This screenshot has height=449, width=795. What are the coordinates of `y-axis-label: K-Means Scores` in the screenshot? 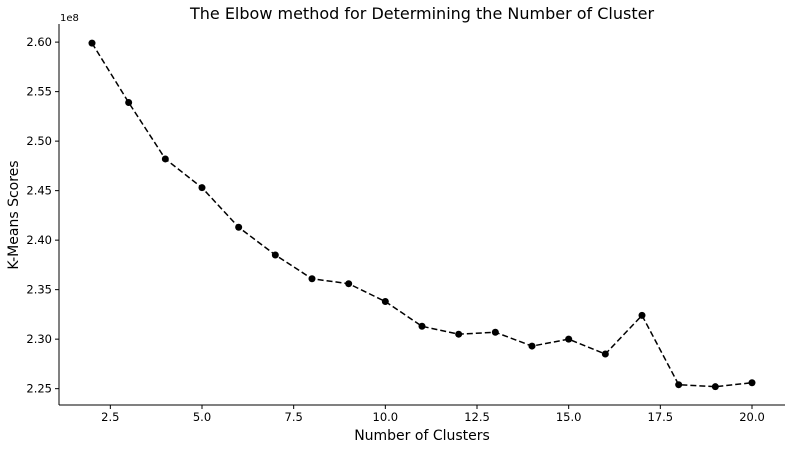 It's located at (14, 214).